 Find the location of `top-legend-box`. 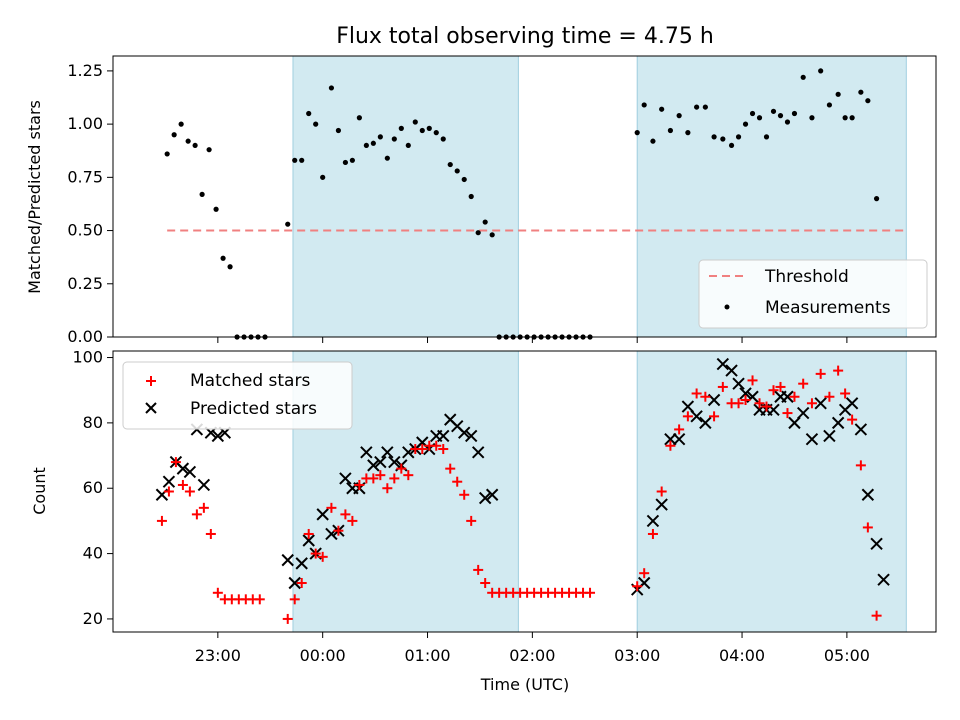

top-legend-box is located at coordinates (813, 294).